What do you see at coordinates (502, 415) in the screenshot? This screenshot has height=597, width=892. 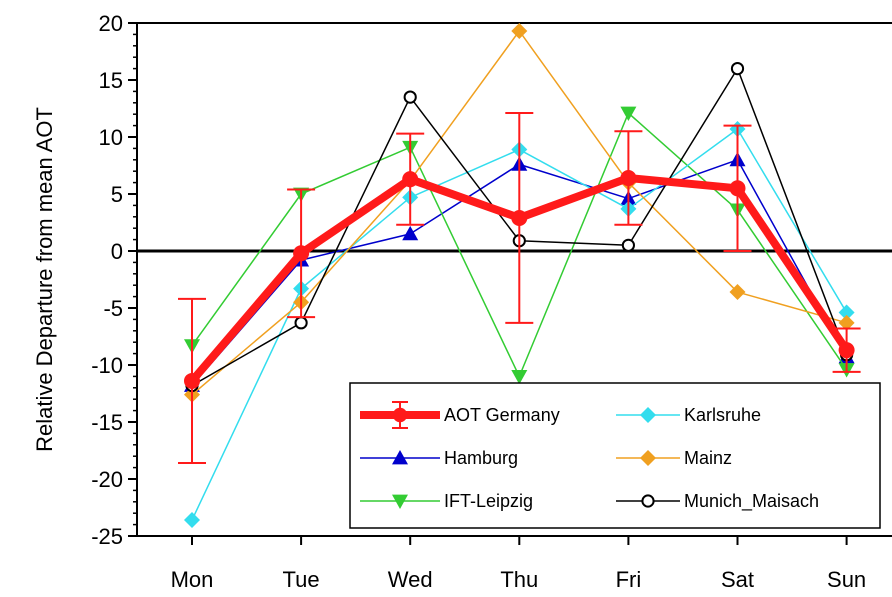 I see `legend-label: AOT Germany` at bounding box center [502, 415].